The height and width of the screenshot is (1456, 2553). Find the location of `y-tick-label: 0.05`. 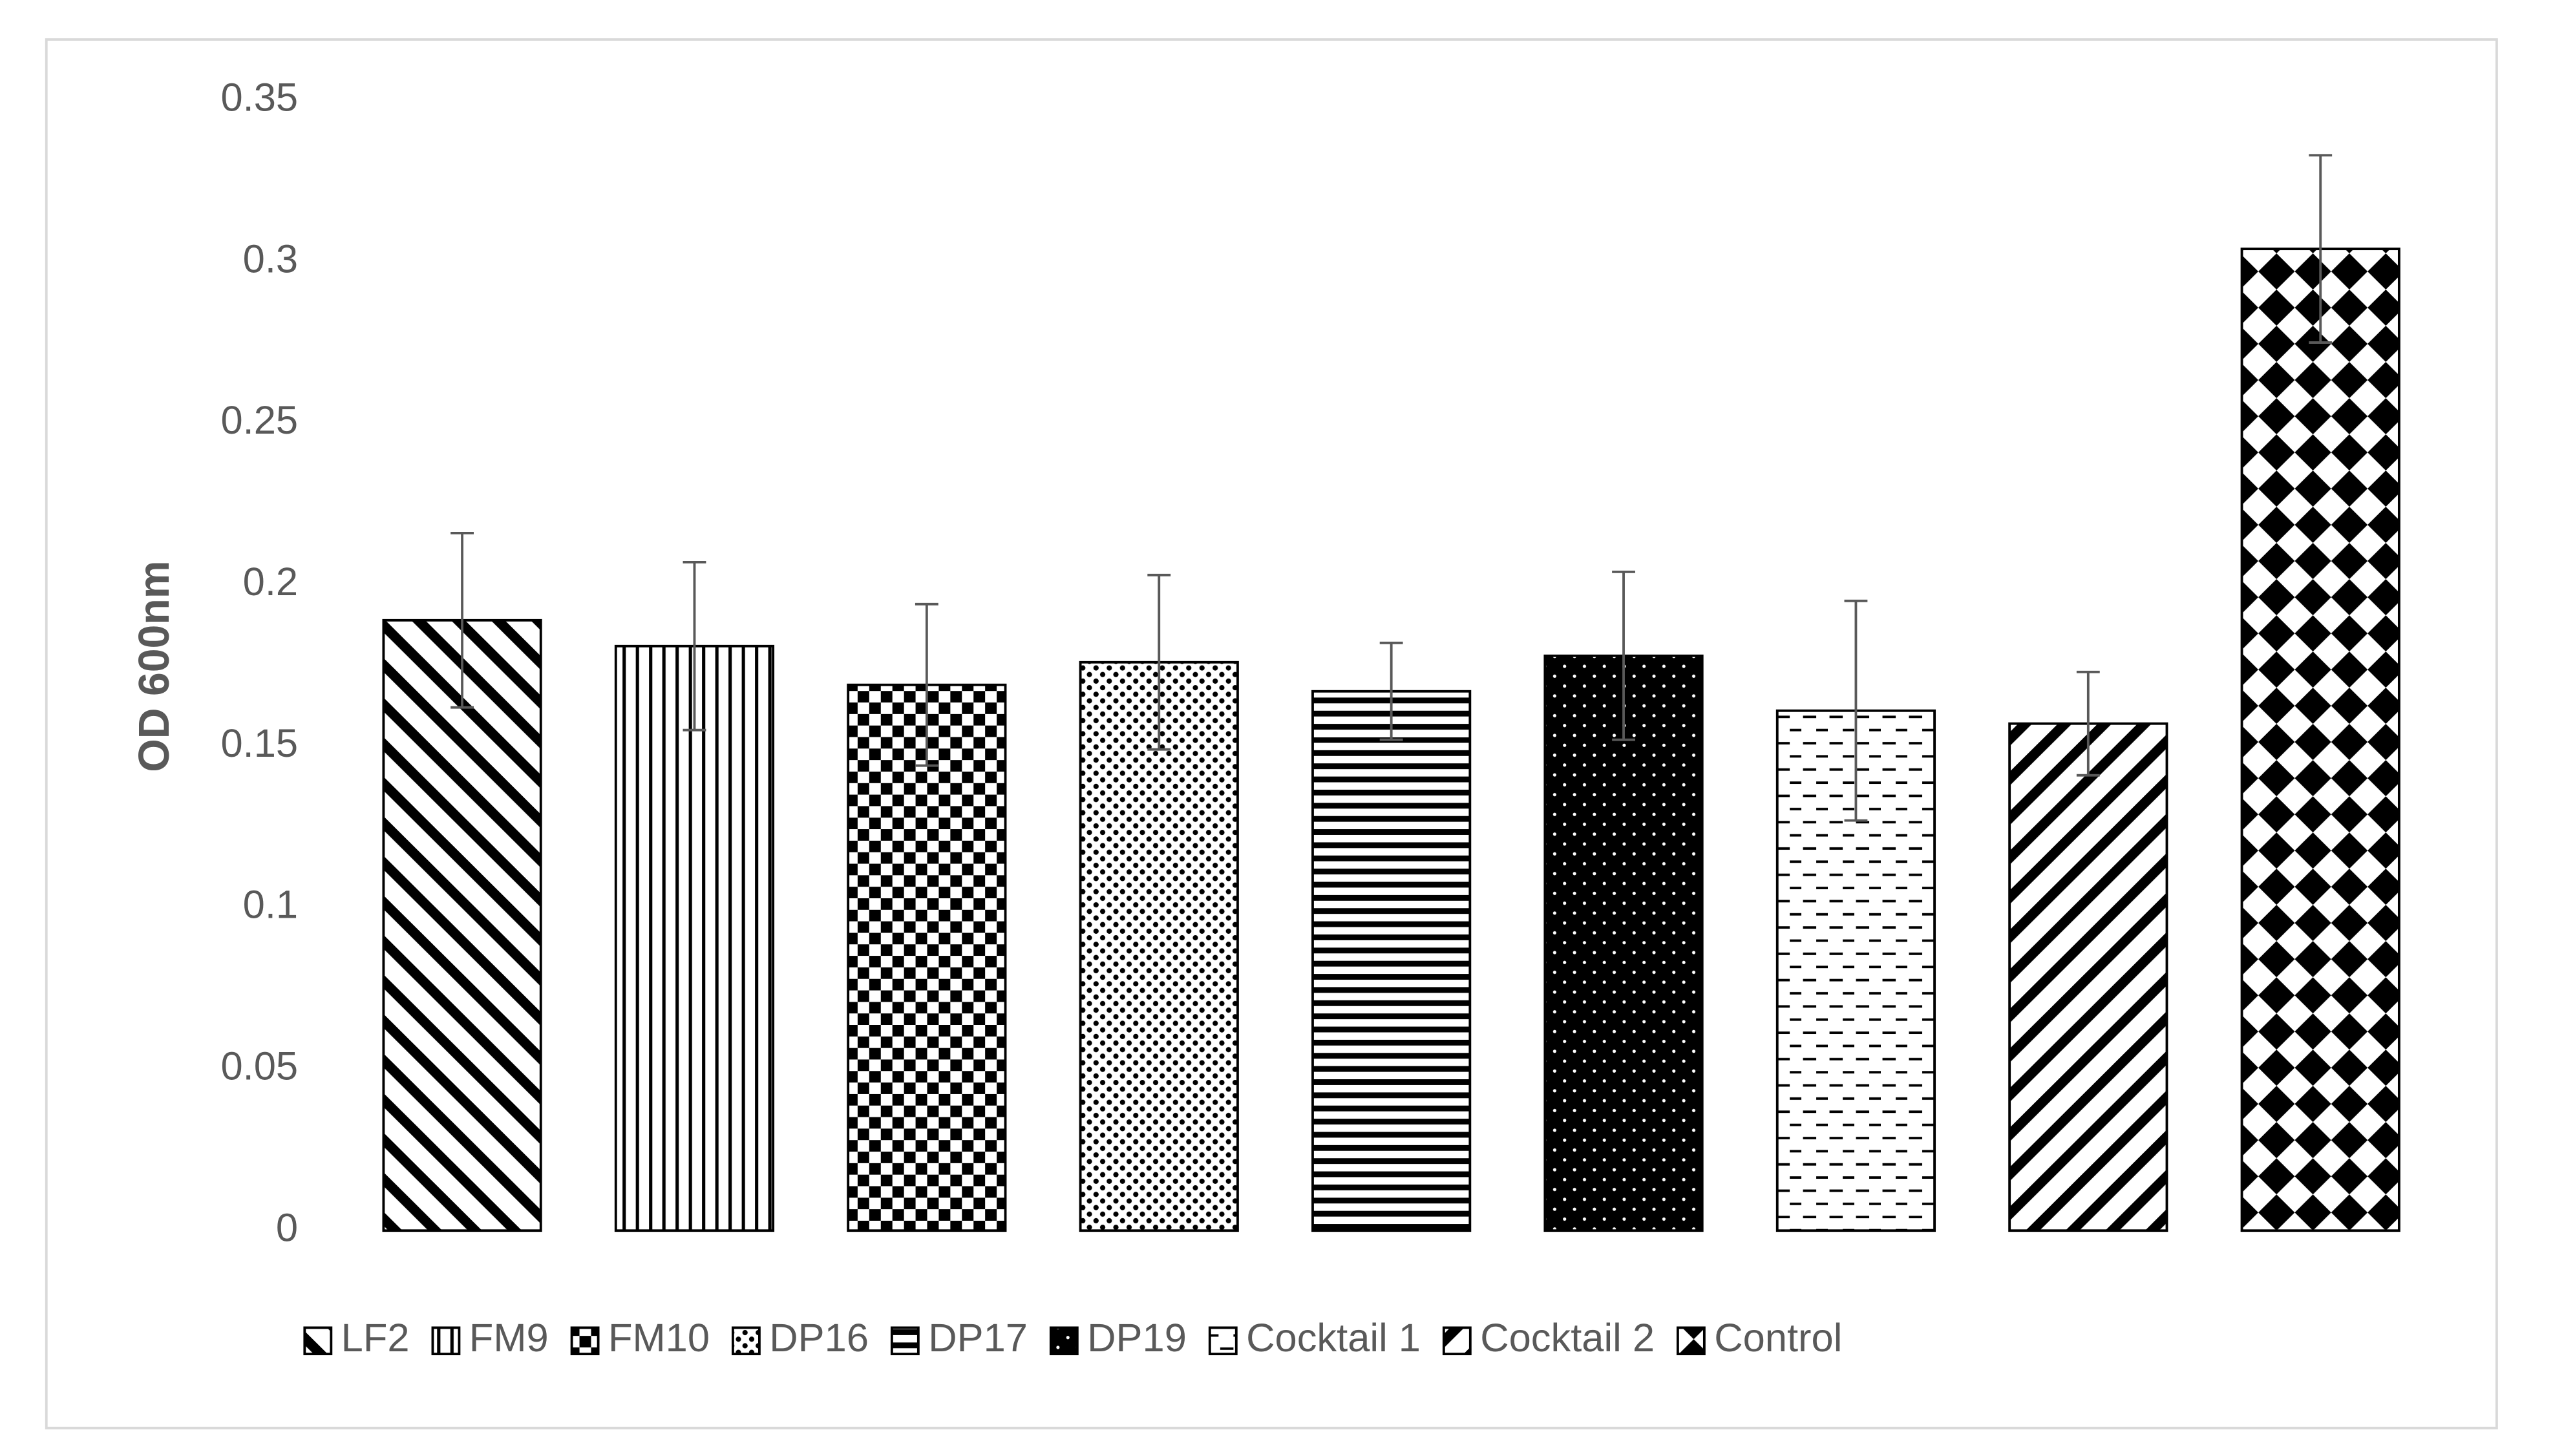

y-tick-label: 0.05 is located at coordinates (259, 1066).